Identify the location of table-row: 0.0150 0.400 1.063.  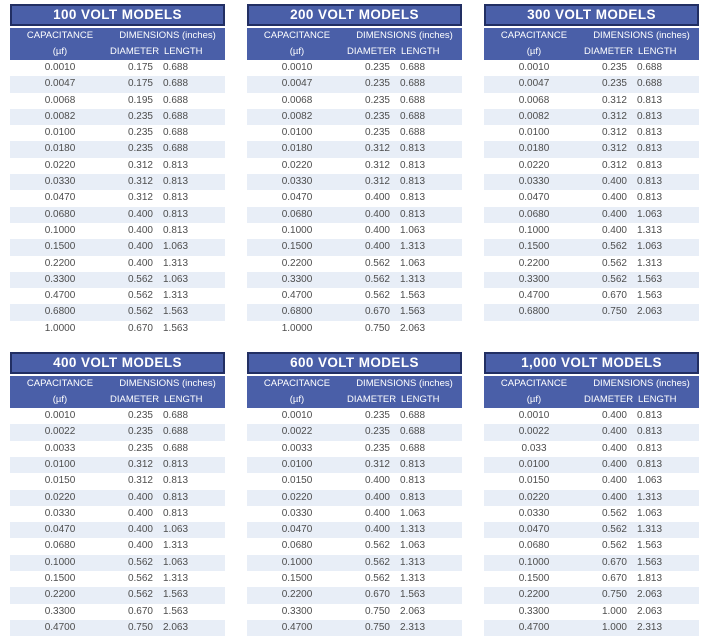
(591, 481).